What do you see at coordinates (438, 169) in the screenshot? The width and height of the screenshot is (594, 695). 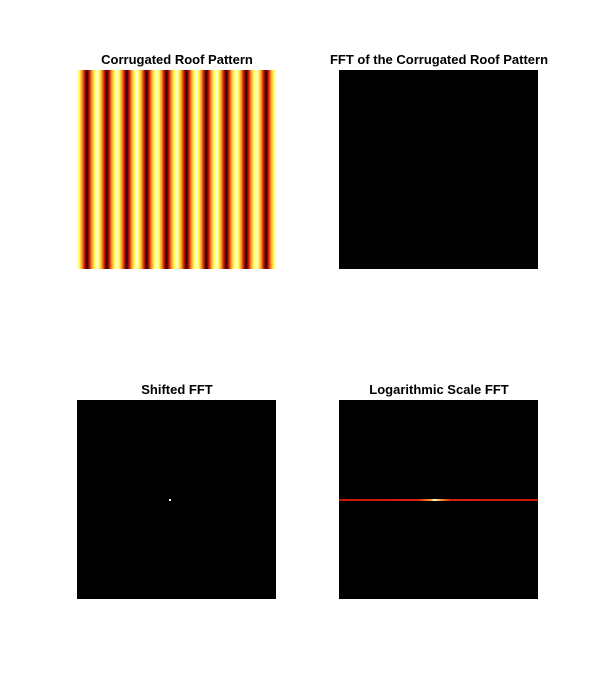 I see `fft-image-axes` at bounding box center [438, 169].